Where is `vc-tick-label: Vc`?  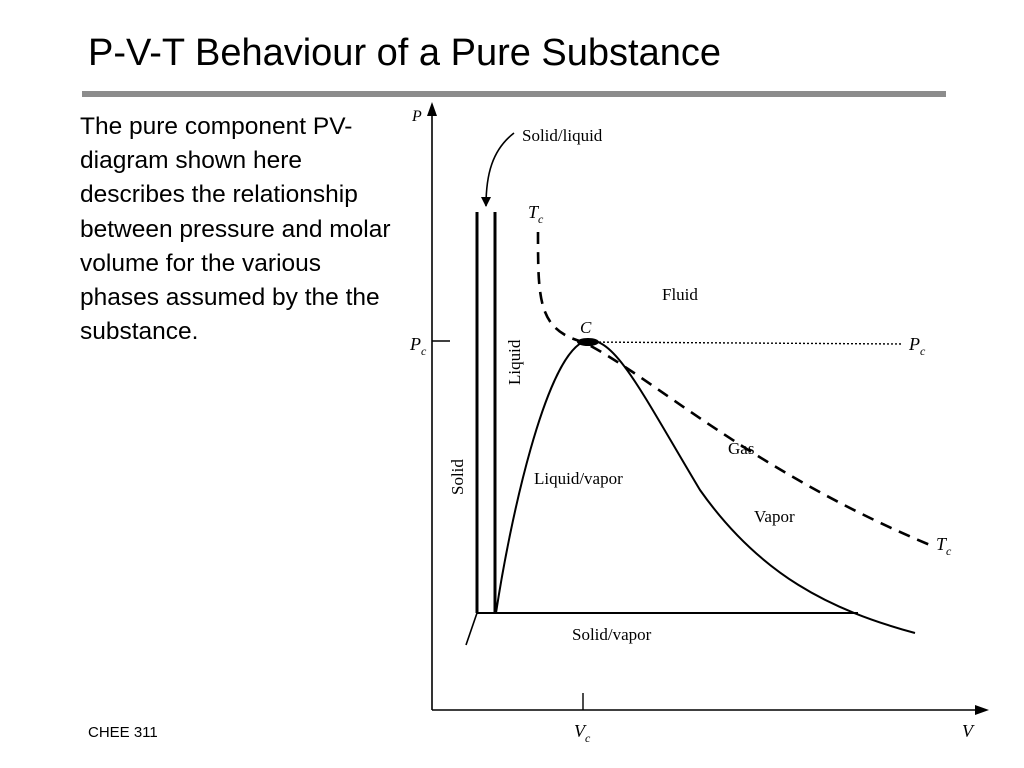
vc-tick-label: Vc is located at coordinates (582, 733).